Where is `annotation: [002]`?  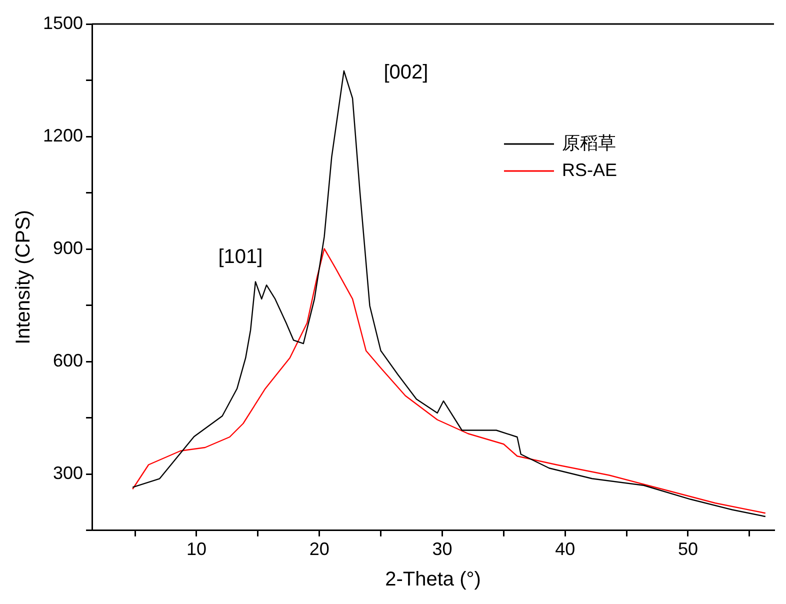 annotation: [002] is located at coordinates (406, 72).